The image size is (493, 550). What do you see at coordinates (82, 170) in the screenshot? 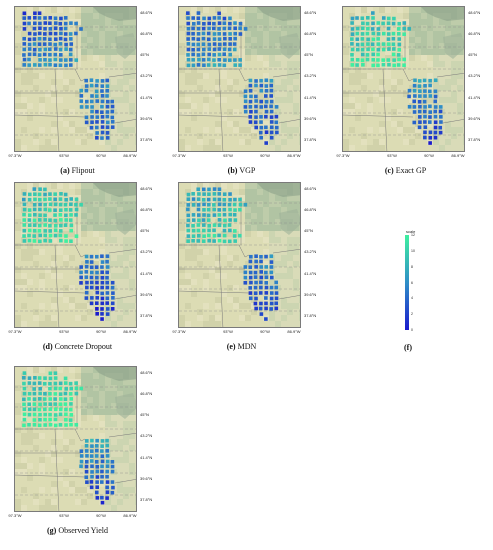
I see `caption-text: Flipout` at bounding box center [82, 170].